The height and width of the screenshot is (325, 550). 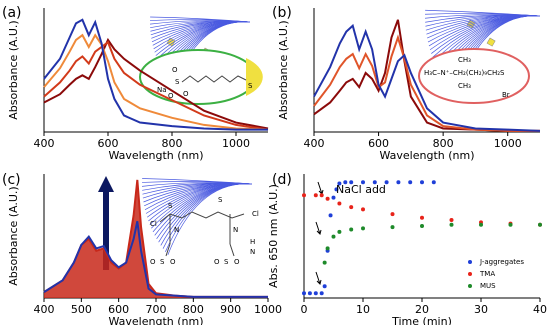 I want to click on patch, so click(x=491, y=42).